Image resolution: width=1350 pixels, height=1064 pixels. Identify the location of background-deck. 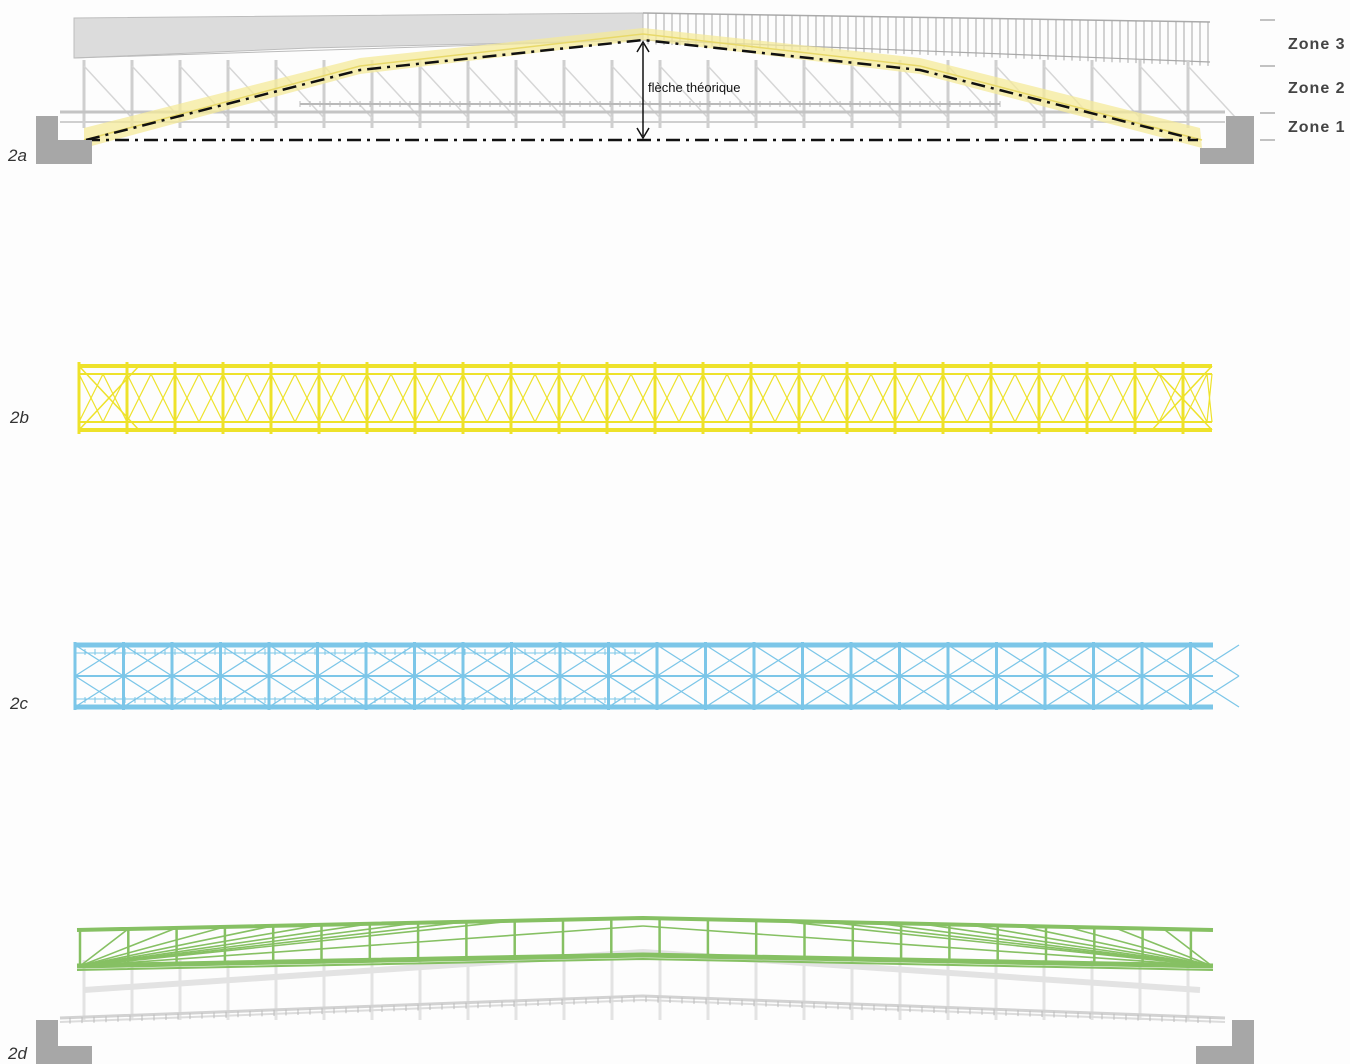
(642, 1007).